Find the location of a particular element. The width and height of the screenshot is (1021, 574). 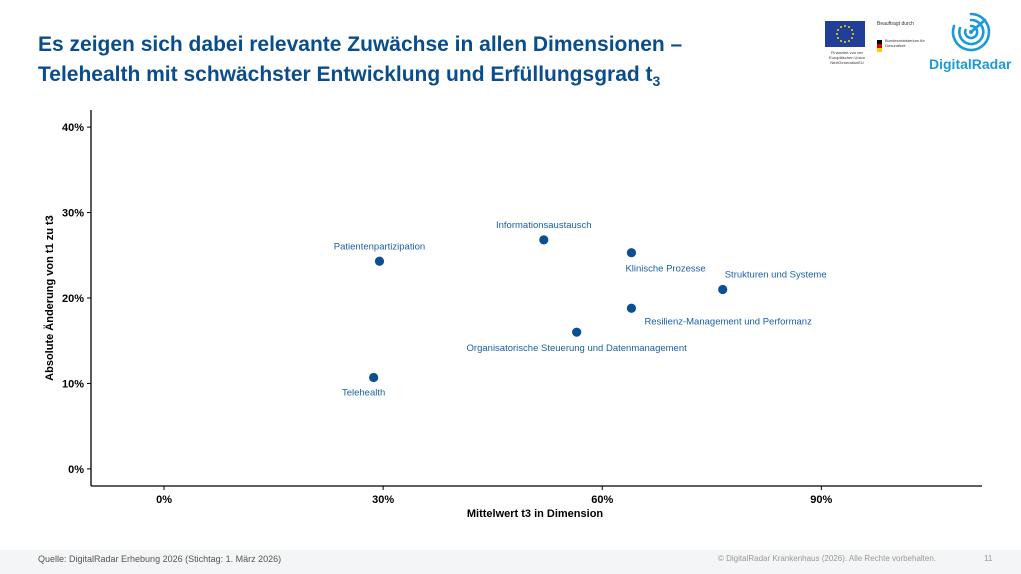

y-axis-title: Absolute Änderung von t1 zu t3 is located at coordinates (49, 298).